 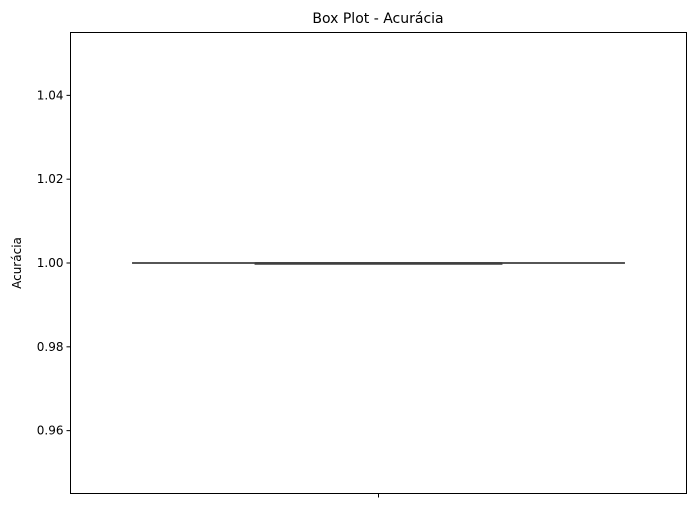 What do you see at coordinates (50, 263) in the screenshot?
I see `y-tick-label: 1.00` at bounding box center [50, 263].